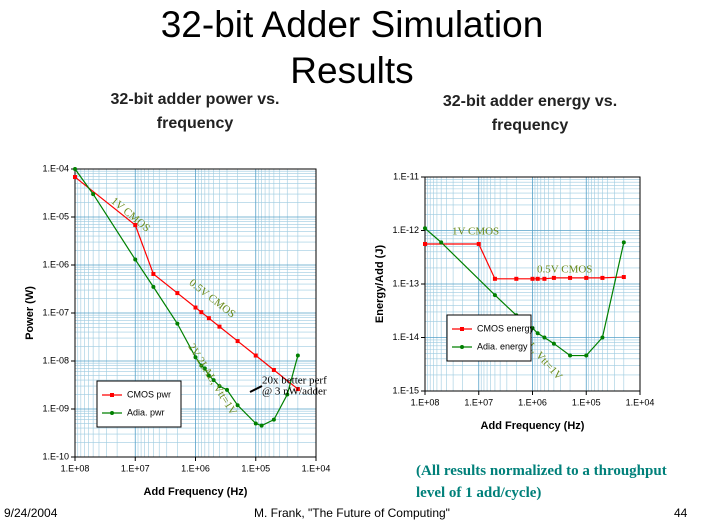 This screenshot has width=704, height=528. I want to click on annotation: 1V CMOS, so click(475, 232).